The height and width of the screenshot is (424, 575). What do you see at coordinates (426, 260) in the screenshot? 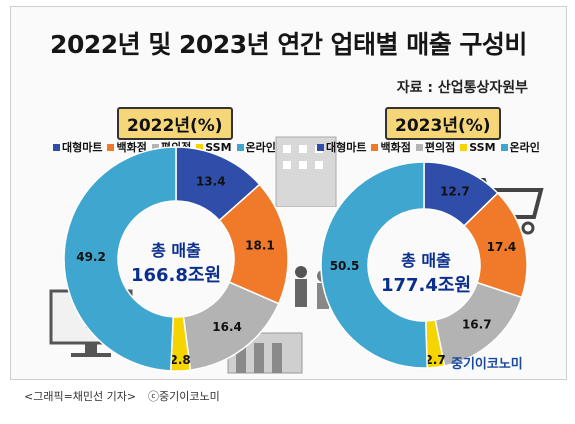
I see `center-total-label-2023: 총 매출` at bounding box center [426, 260].